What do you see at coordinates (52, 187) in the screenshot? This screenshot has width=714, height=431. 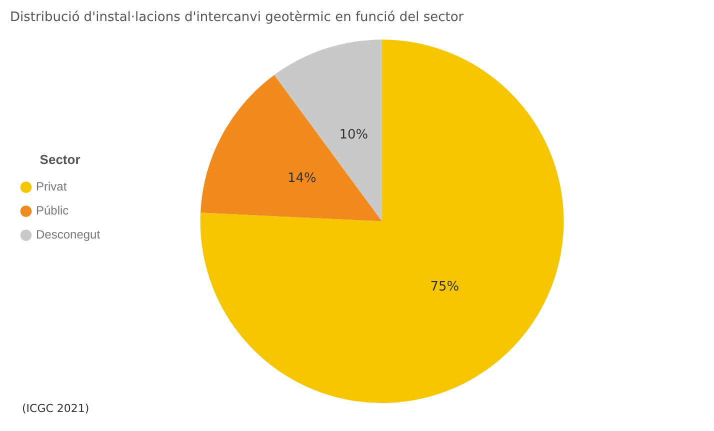 I see `legend-label: Privat` at bounding box center [52, 187].